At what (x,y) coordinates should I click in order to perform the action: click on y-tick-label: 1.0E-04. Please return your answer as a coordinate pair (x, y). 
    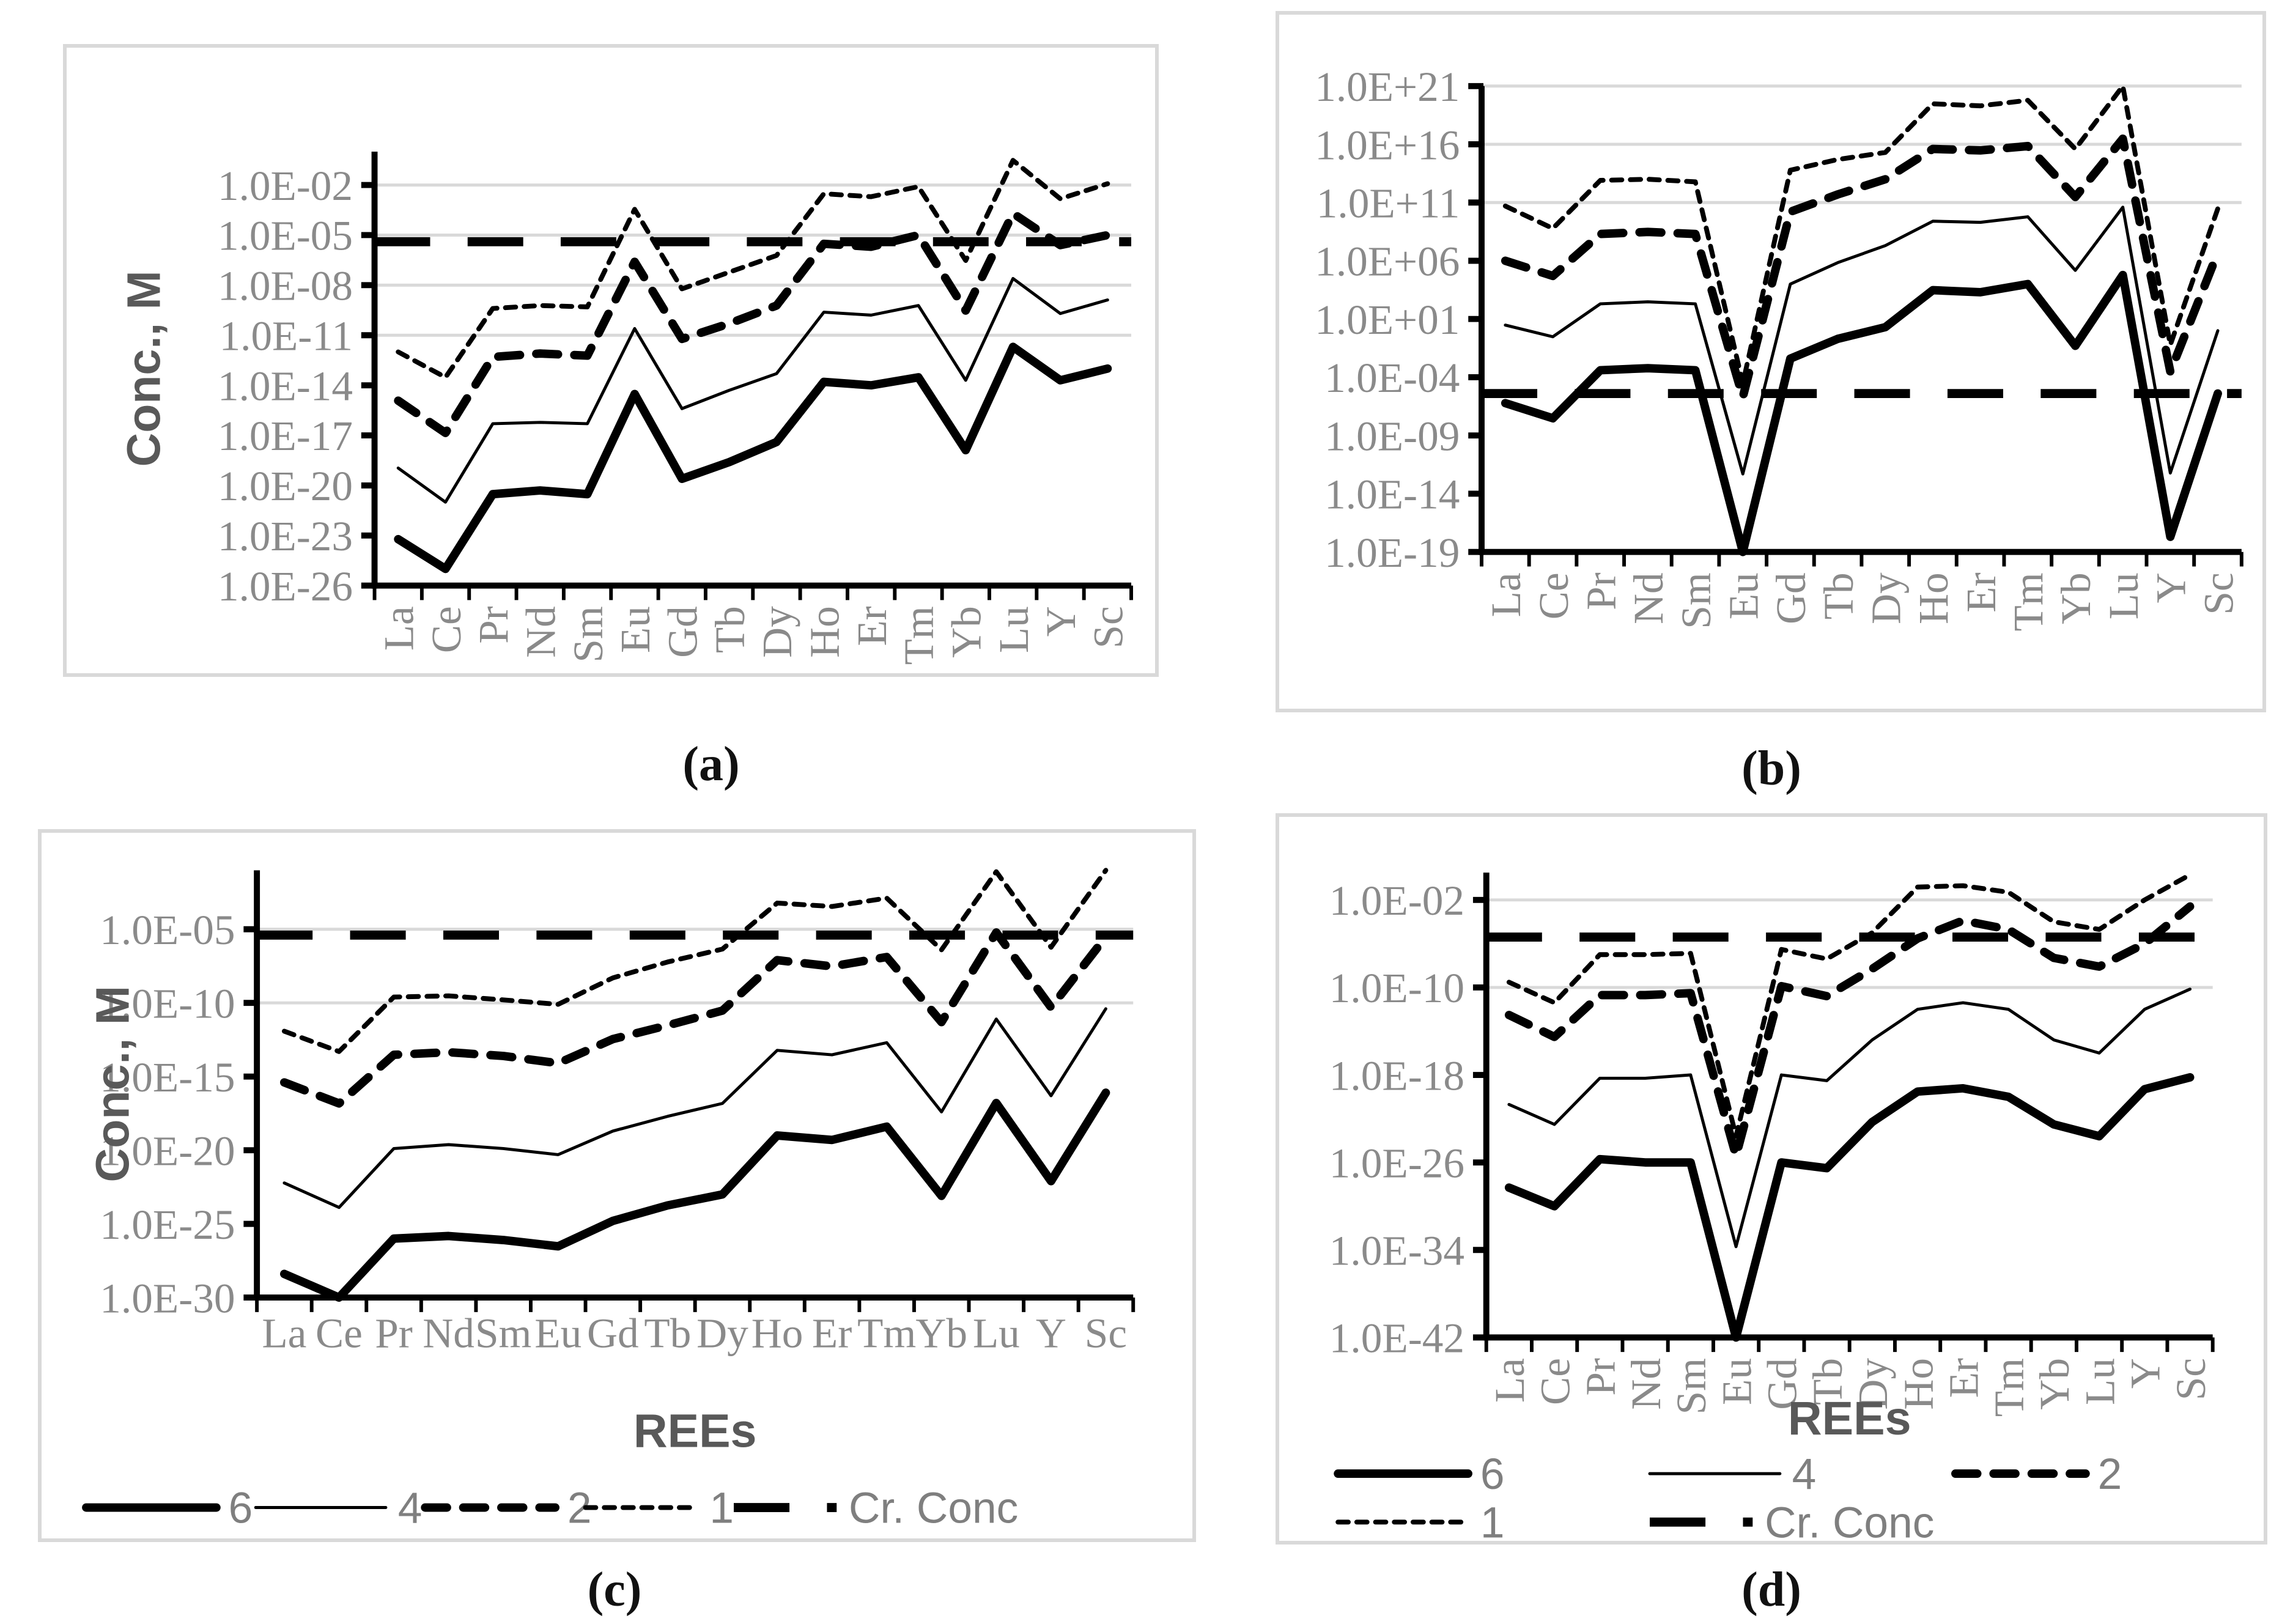
    Looking at the image, I should click on (1392, 377).